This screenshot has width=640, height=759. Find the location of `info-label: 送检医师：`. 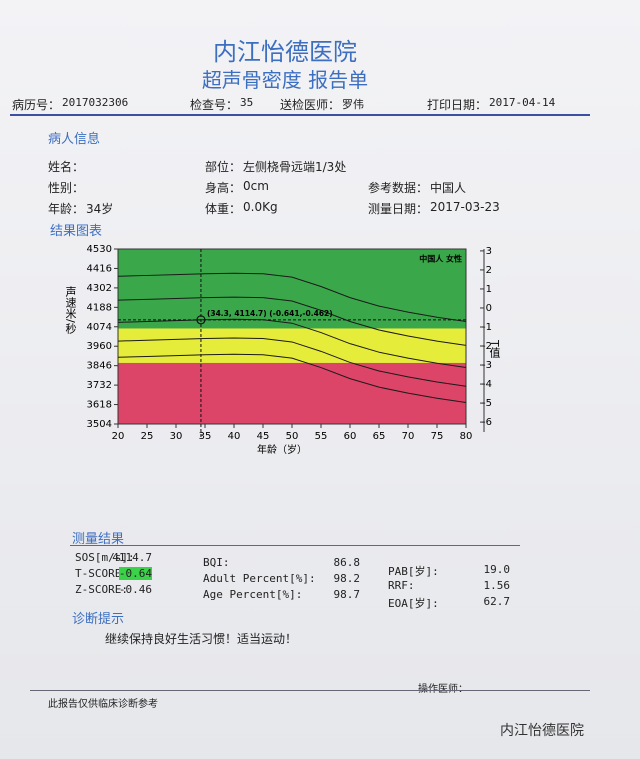

info-label: 送检医师： is located at coordinates (310, 105).